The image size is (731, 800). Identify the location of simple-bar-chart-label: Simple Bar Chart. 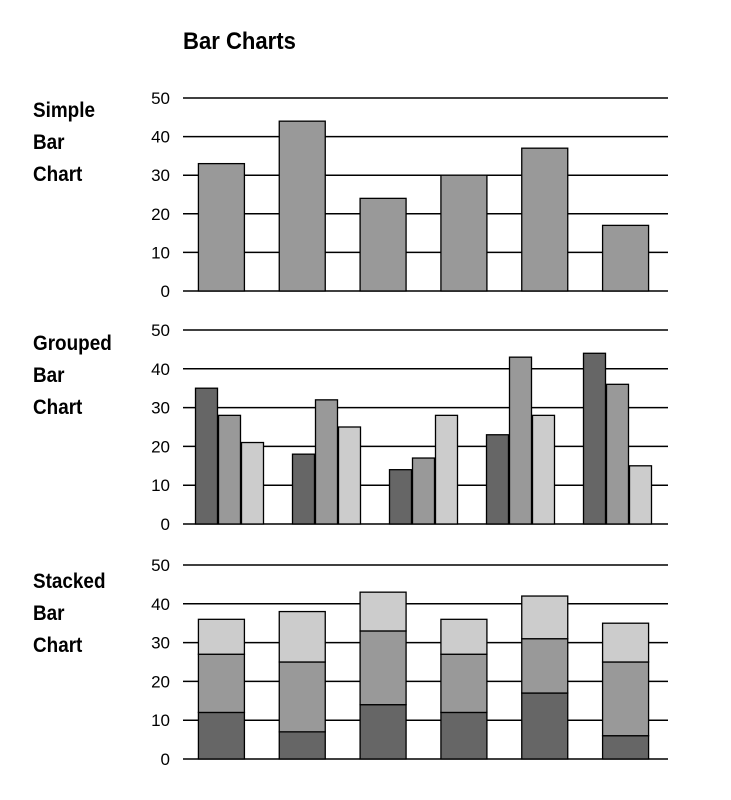
(64, 143).